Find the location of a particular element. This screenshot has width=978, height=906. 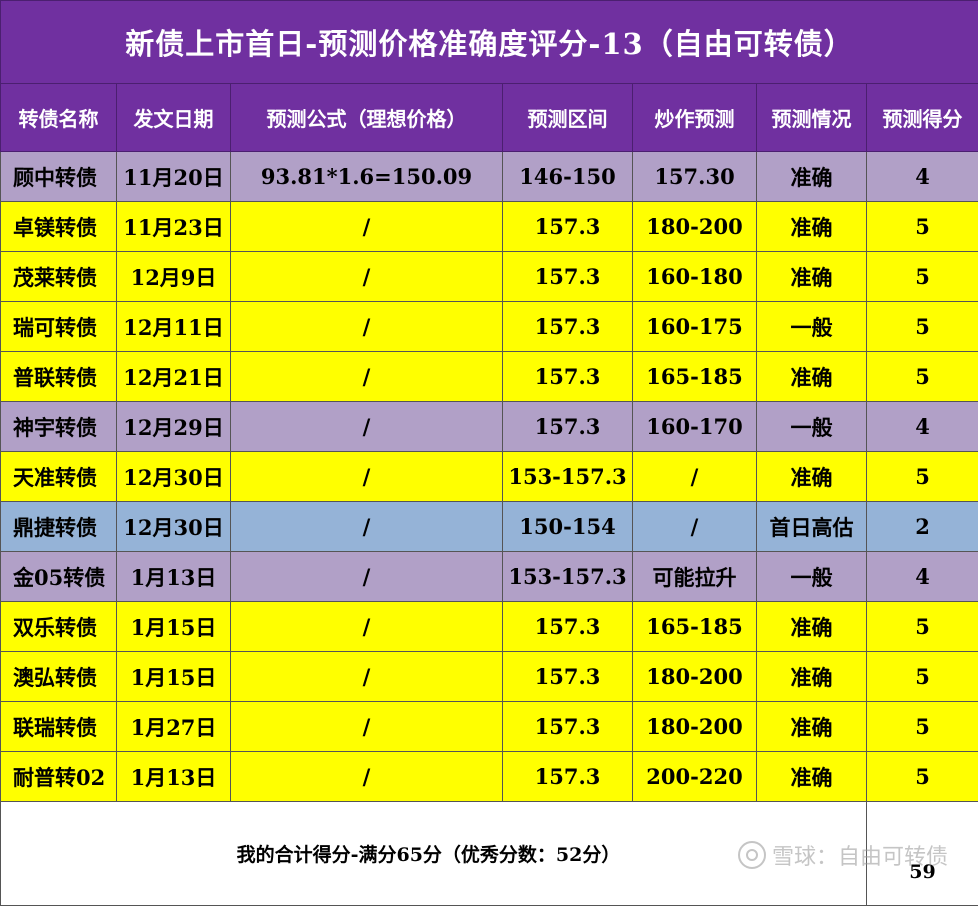

header-date: 发文日期 is located at coordinates (174, 118).